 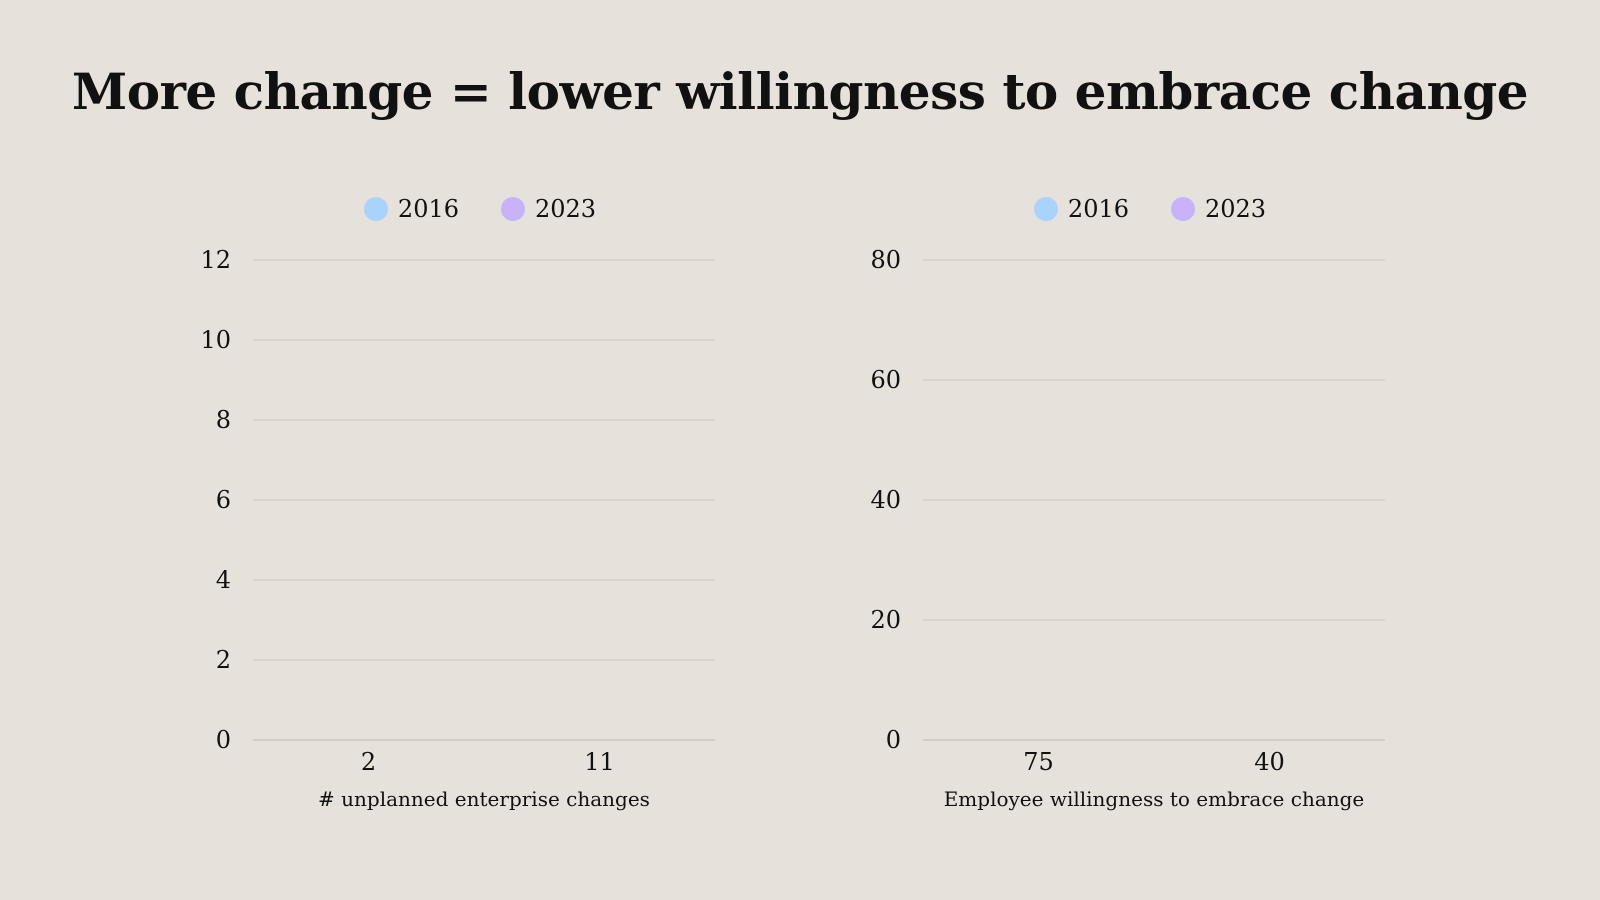 I want to click on x-tick-label: 2, so click(x=368, y=762).